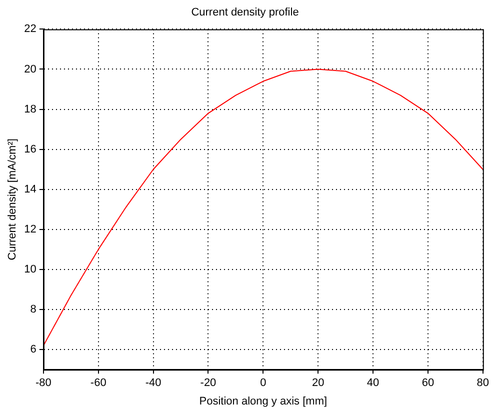 The width and height of the screenshot is (492, 410). What do you see at coordinates (30, 29) in the screenshot?
I see `y-tick-label: 22` at bounding box center [30, 29].